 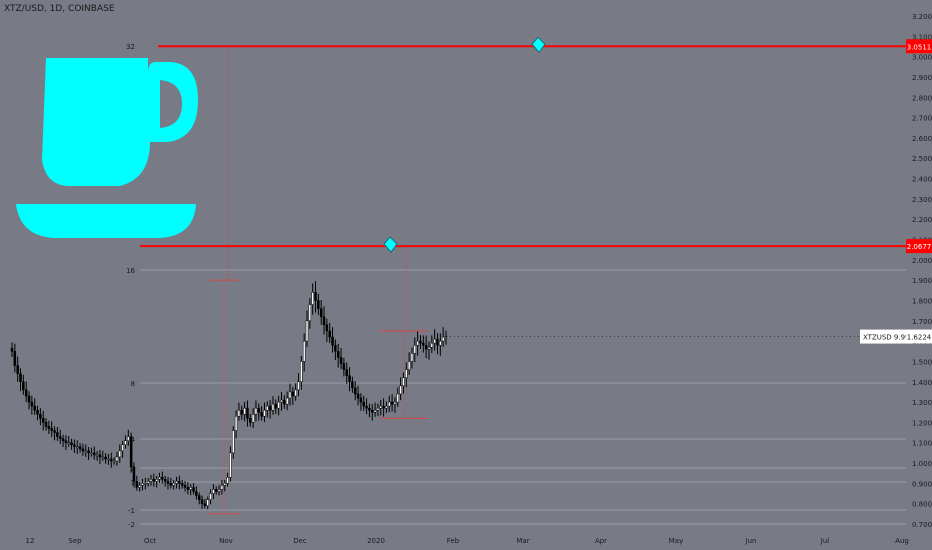 I want to click on price-tick-label: 0.7000, so click(x=922, y=525).